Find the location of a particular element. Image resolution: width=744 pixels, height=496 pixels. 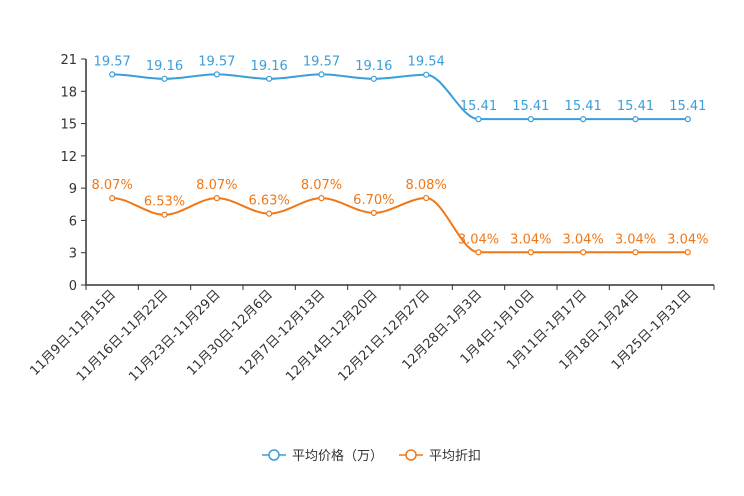

x-tick-label: 12月14日-12月20日 is located at coordinates (331, 335).